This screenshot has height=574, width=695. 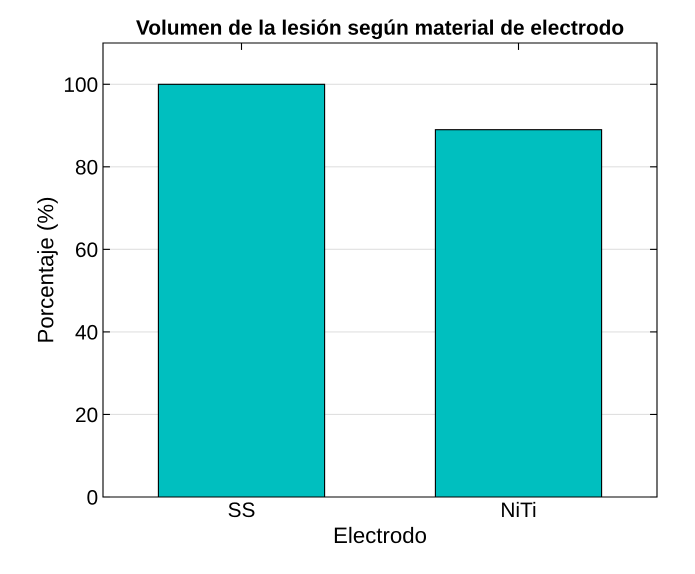 What do you see at coordinates (380, 535) in the screenshot?
I see `x-axis-title: Electrodo` at bounding box center [380, 535].